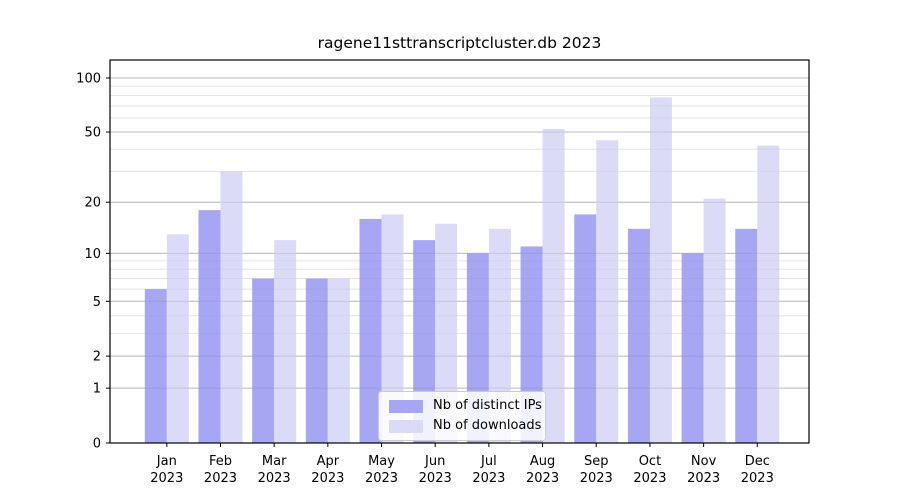  What do you see at coordinates (166, 470) in the screenshot?
I see `x-tick-label: Jan 2023` at bounding box center [166, 470].